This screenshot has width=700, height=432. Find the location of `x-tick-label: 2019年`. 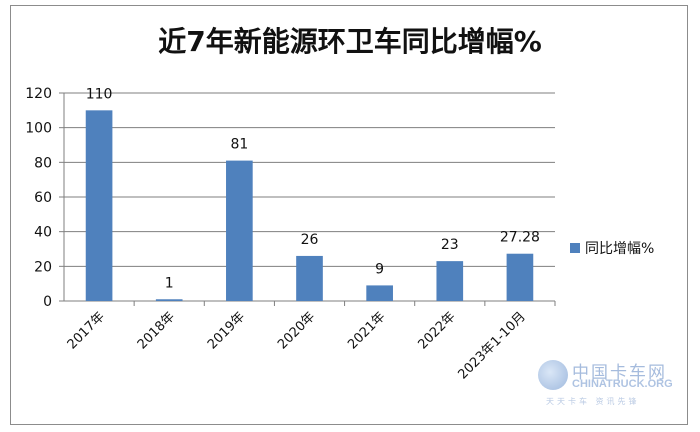

x-tick-label: 2019年 is located at coordinates (226, 330).